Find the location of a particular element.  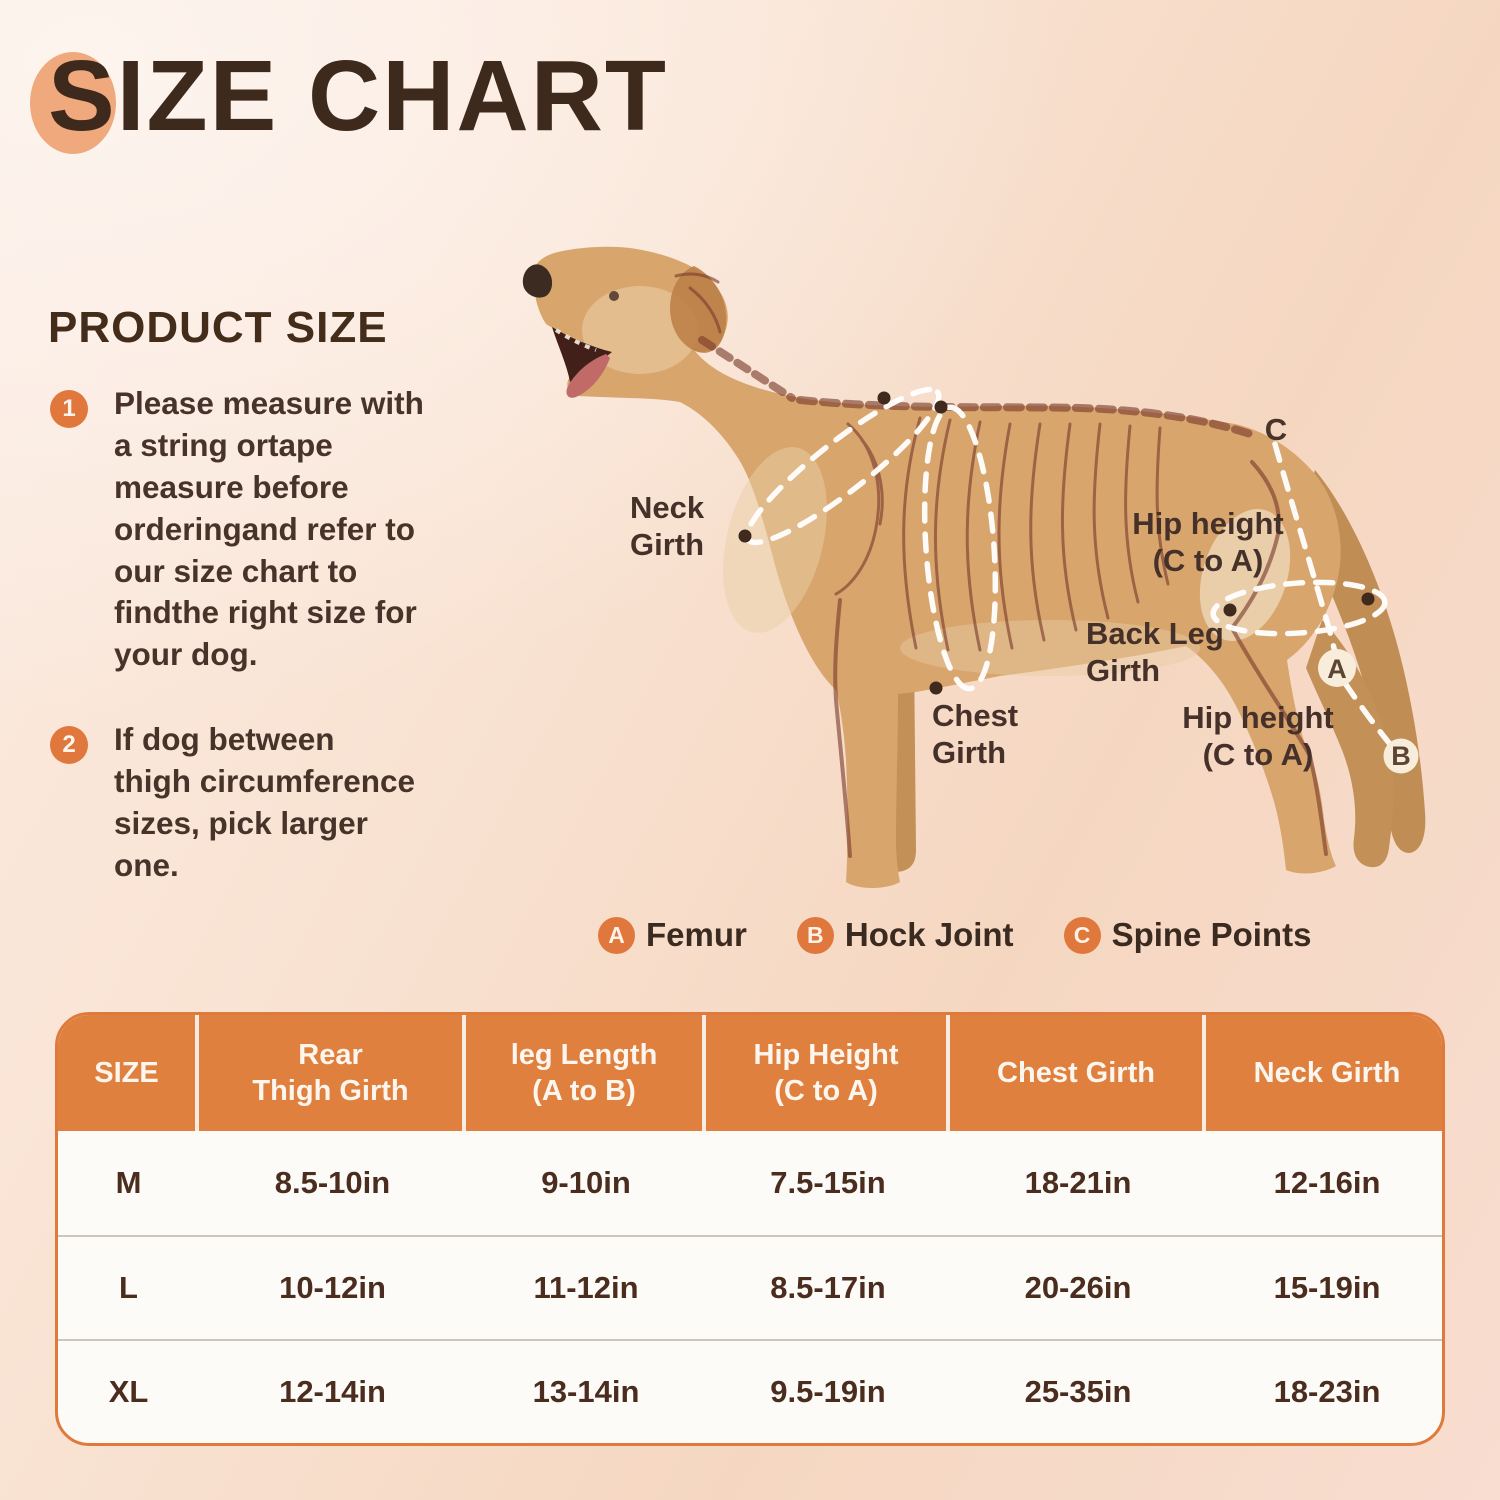

dog-tongue is located at coordinates (588, 376).